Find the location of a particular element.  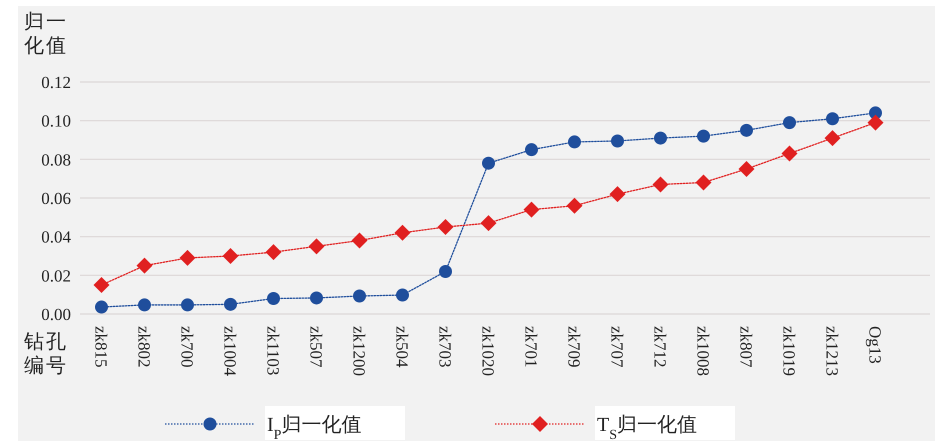

x-tick-label: zk1008 is located at coordinates (703, 351).